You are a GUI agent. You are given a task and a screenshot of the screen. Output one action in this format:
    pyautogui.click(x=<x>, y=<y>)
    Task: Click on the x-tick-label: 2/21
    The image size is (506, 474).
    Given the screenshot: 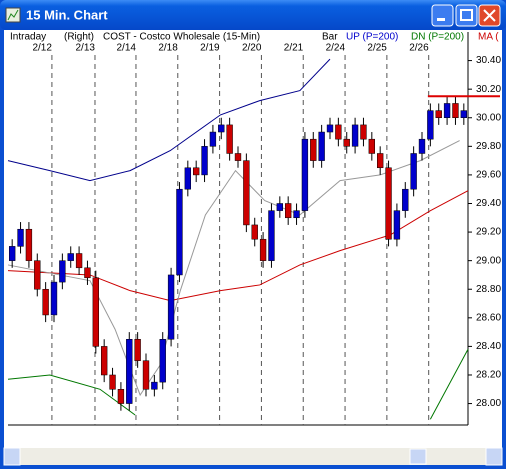 What is the action you would take?
    pyautogui.click(x=294, y=48)
    